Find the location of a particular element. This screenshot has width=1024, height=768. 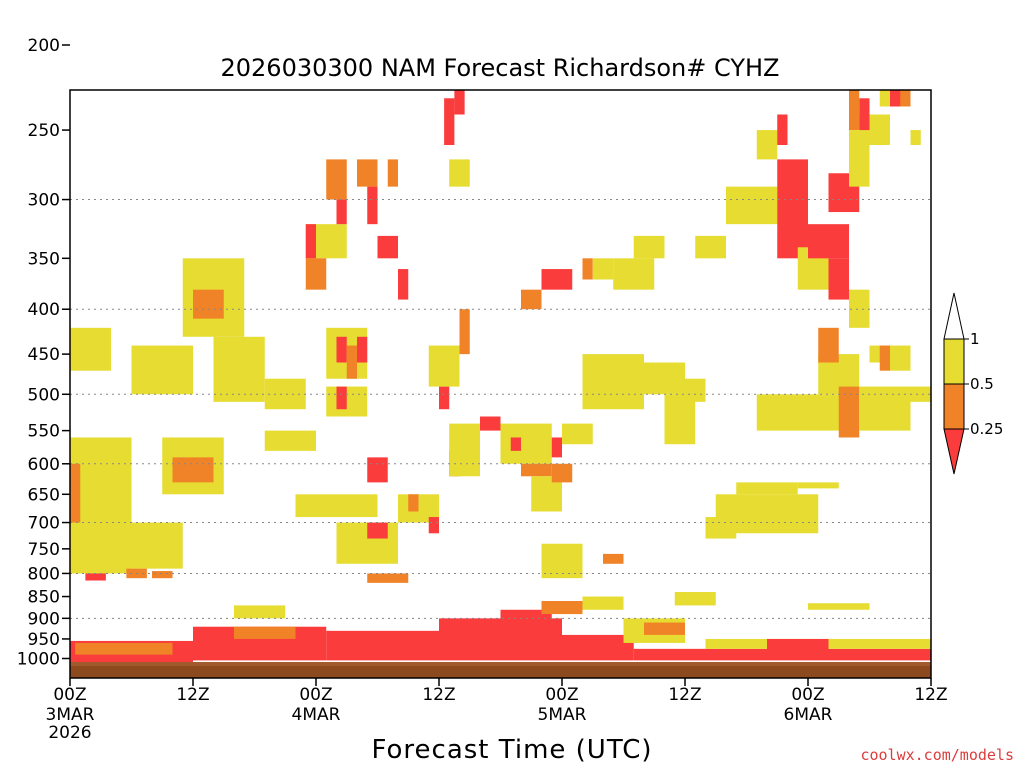

x-date-label: 3MAR is located at coordinates (70, 715).